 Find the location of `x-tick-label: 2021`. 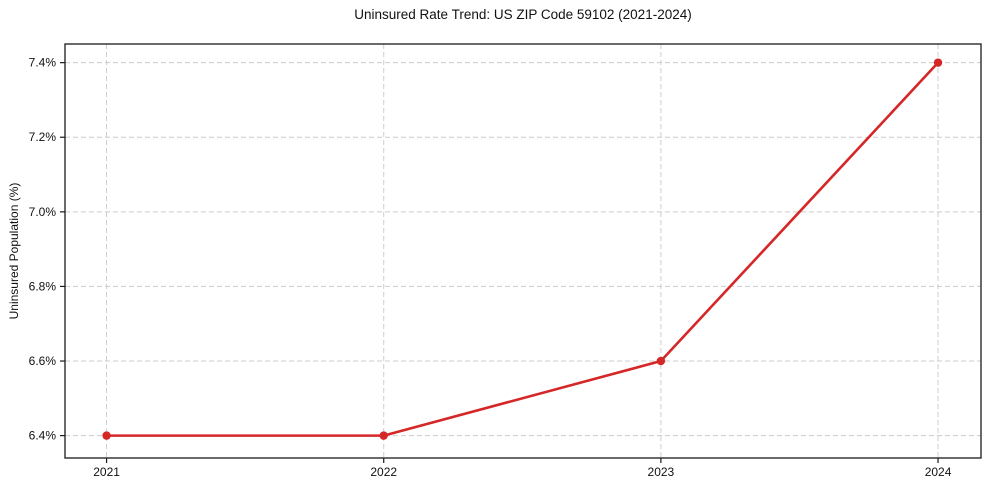

x-tick-label: 2021 is located at coordinates (106, 472).